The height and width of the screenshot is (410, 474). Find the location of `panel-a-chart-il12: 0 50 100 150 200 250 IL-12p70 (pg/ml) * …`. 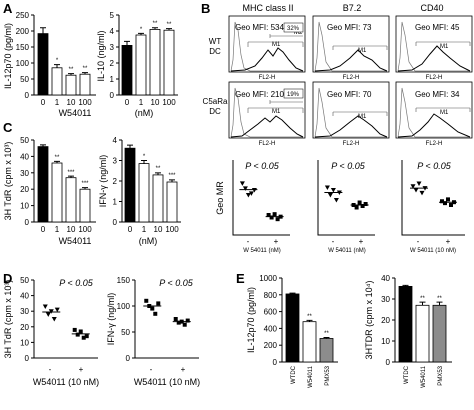

panel-a-chart-il12: 0 50 100 150 200 250 IL-12p70 (pg/ml) * … is located at coordinates (49, 59).